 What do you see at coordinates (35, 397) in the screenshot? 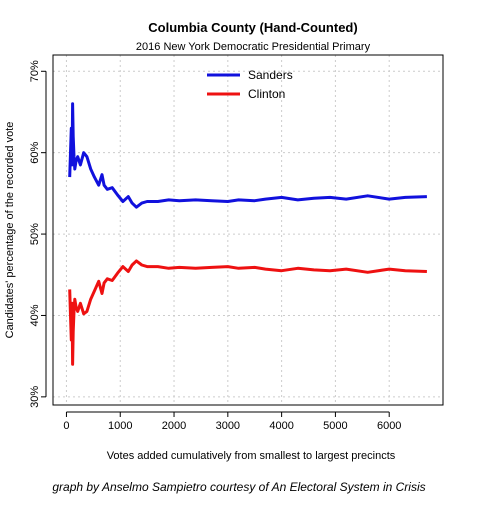
I see `y-tick-label: 30%` at bounding box center [35, 397].